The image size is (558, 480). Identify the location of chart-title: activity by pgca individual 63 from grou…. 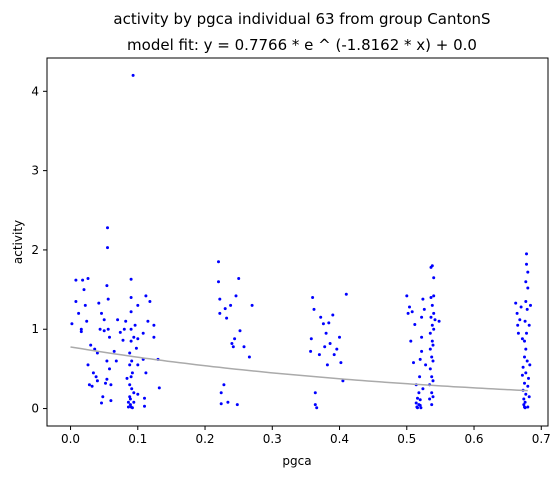
(301, 19).